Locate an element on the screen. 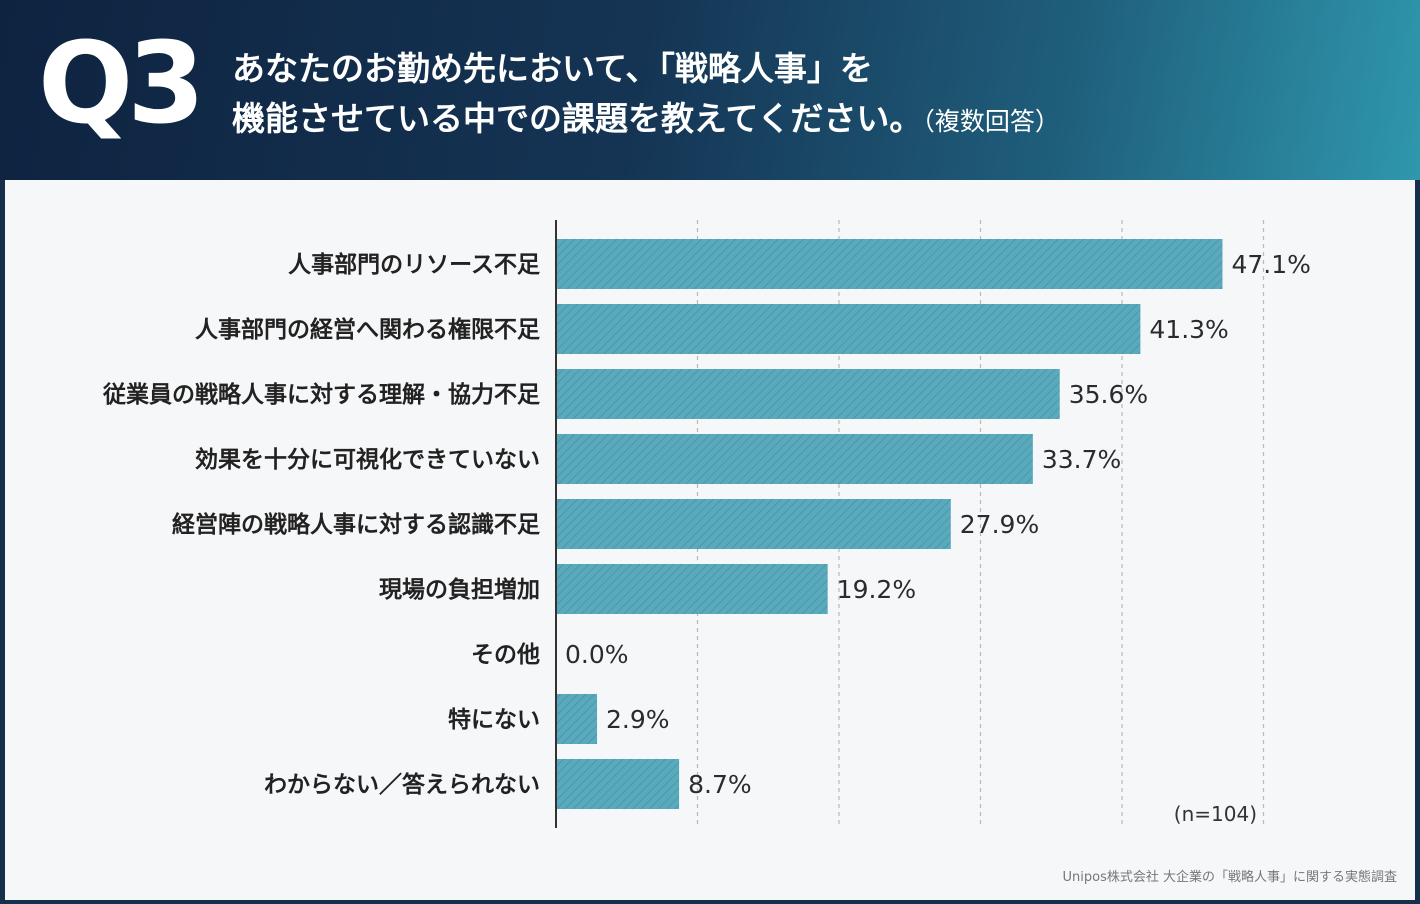 The image size is (1420, 904). category-label: 従業員の戦略人事に対する理解・協力不足 is located at coordinates (321, 394).